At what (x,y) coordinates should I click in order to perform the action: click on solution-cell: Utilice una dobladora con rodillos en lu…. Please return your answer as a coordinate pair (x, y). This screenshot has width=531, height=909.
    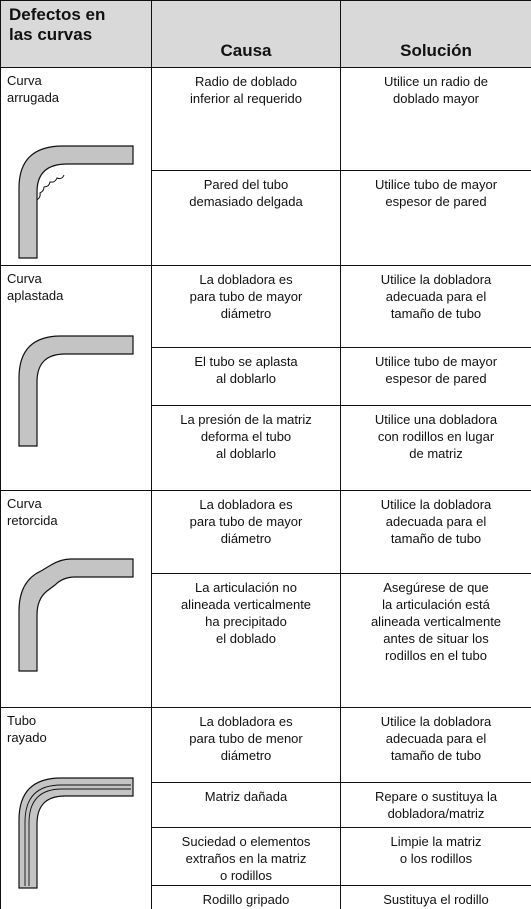
    Looking at the image, I should click on (435, 448).